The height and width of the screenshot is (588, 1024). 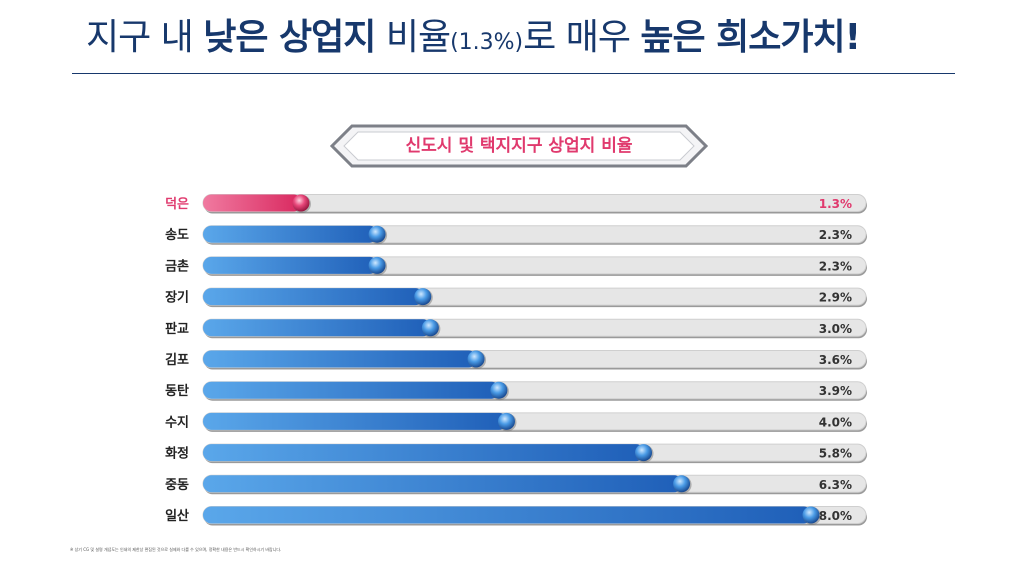 What do you see at coordinates (835, 454) in the screenshot?
I see `value-label: 5.8%` at bounding box center [835, 454].